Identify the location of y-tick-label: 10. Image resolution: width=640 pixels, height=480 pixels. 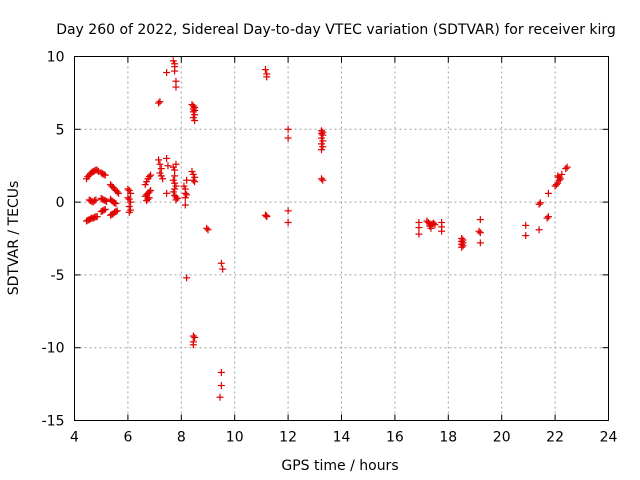
(56, 58).